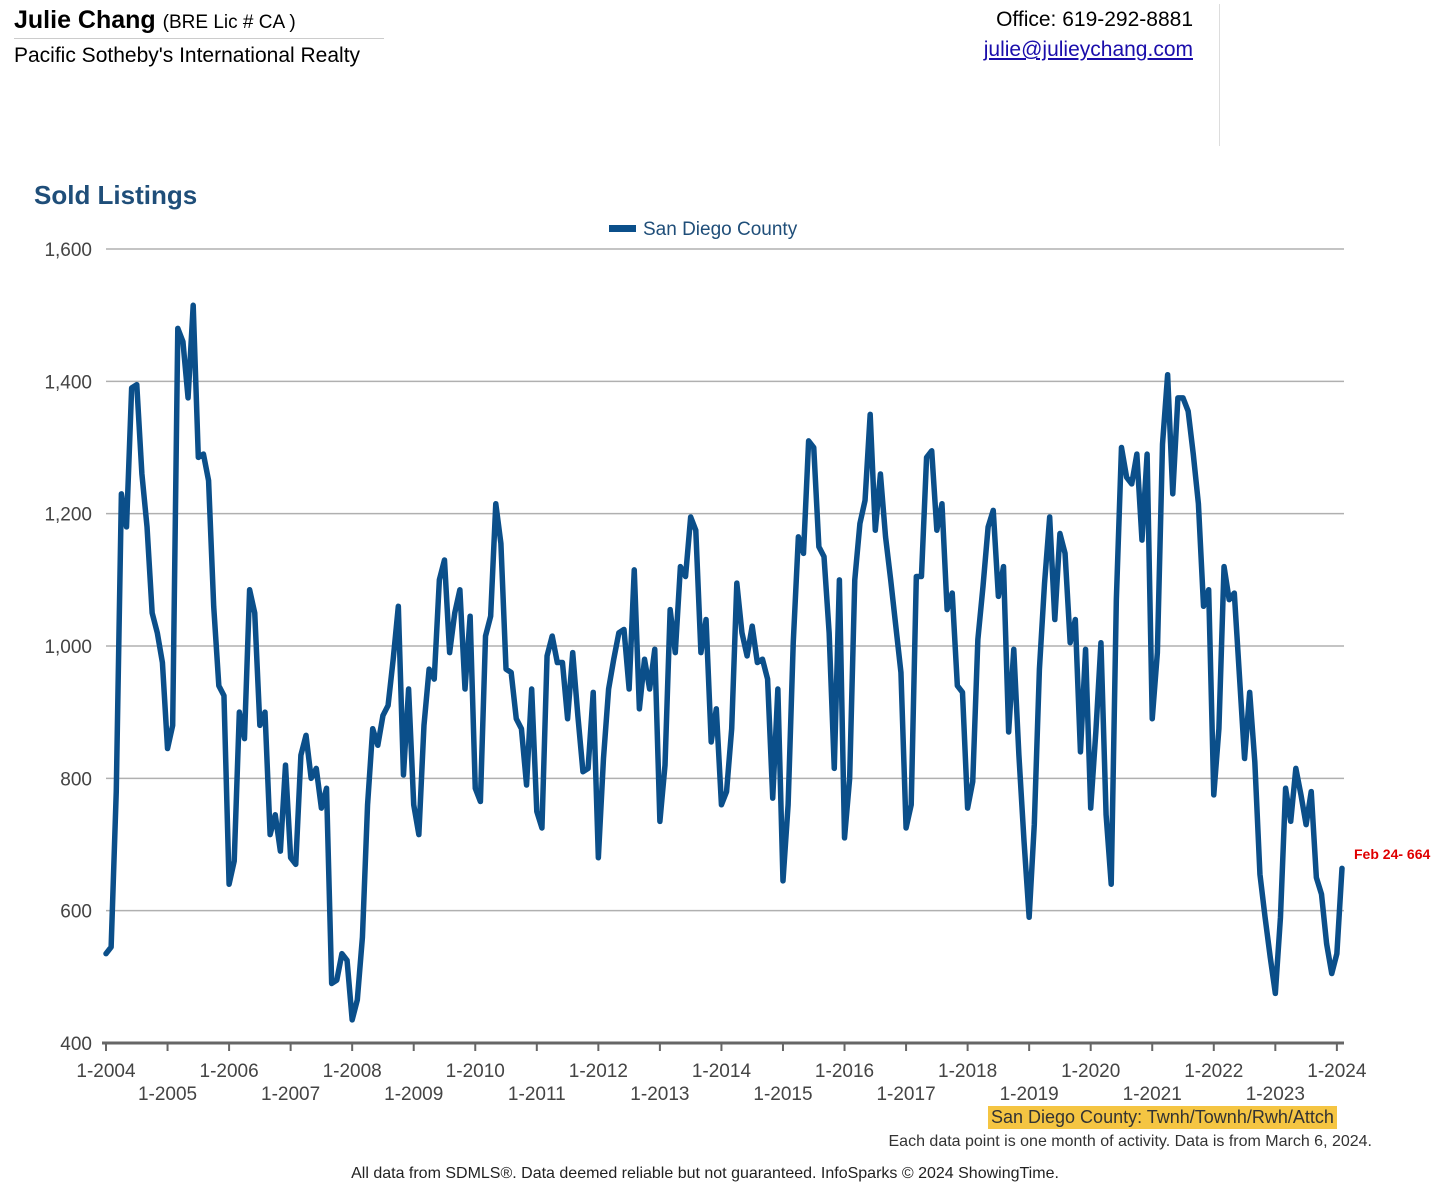 This screenshot has height=1191, width=1456. What do you see at coordinates (68, 250) in the screenshot?
I see `y-tick-label: 1,600` at bounding box center [68, 250].